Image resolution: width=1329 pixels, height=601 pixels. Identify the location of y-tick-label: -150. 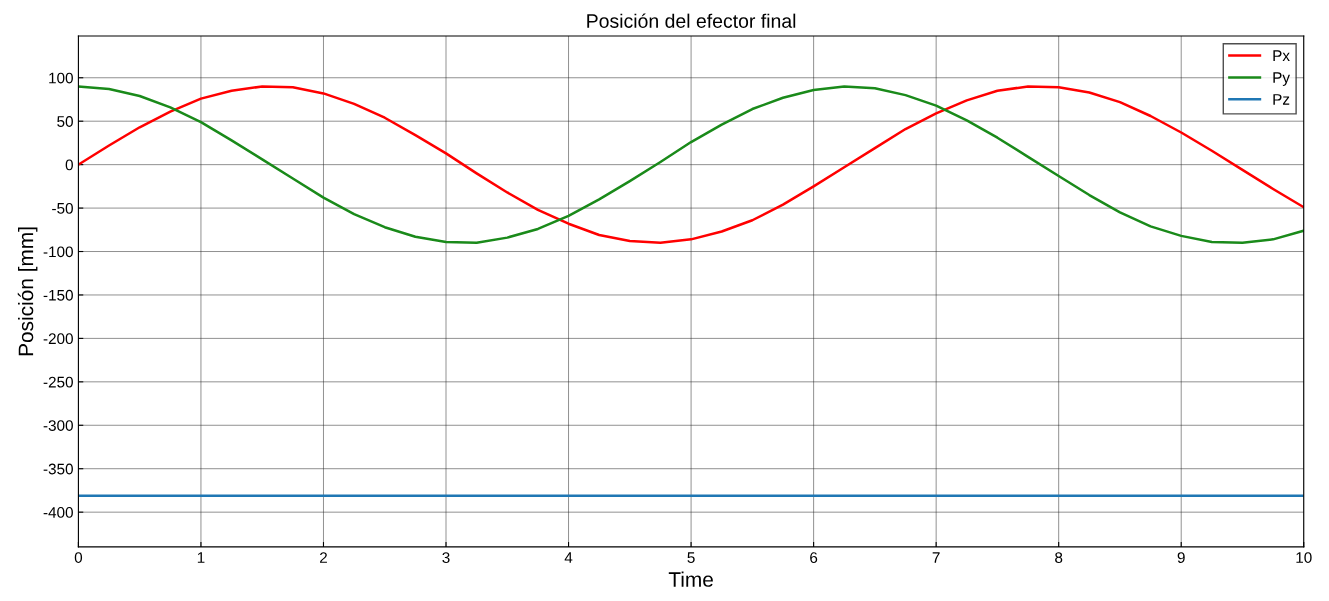
(58, 295).